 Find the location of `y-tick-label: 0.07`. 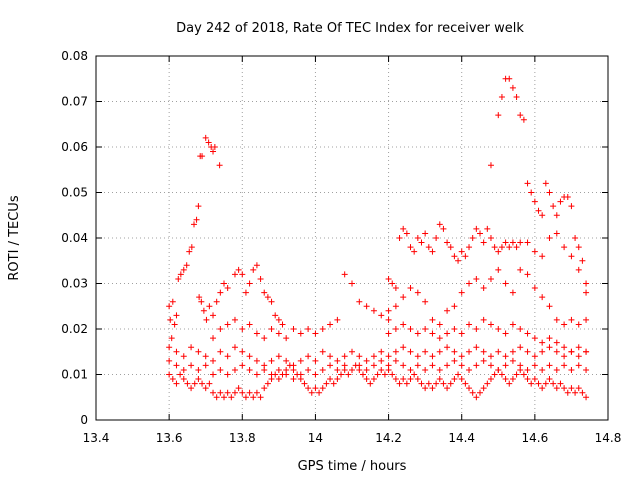

y-tick-label: 0.07 is located at coordinates (74, 102).